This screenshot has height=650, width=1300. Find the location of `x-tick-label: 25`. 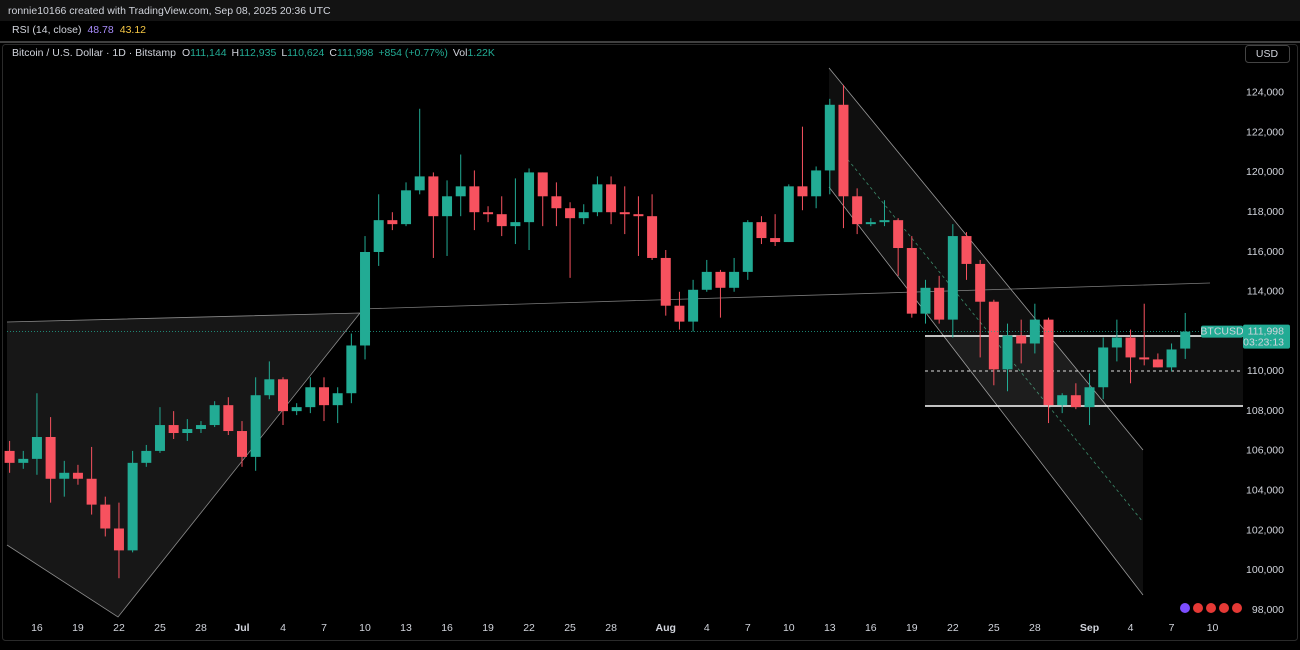

x-tick-label: 25 is located at coordinates (994, 628).